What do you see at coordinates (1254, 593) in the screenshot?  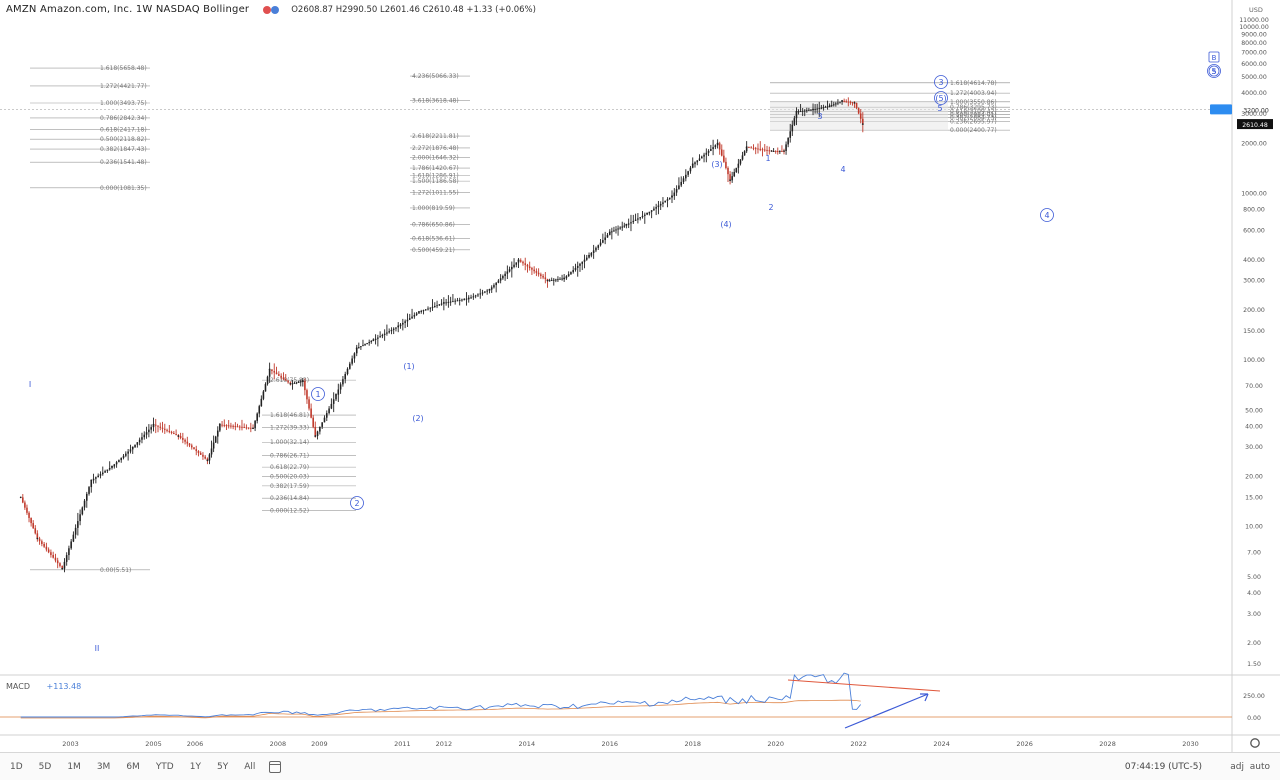 I see `price-tick-label: 4.00` at bounding box center [1254, 593].